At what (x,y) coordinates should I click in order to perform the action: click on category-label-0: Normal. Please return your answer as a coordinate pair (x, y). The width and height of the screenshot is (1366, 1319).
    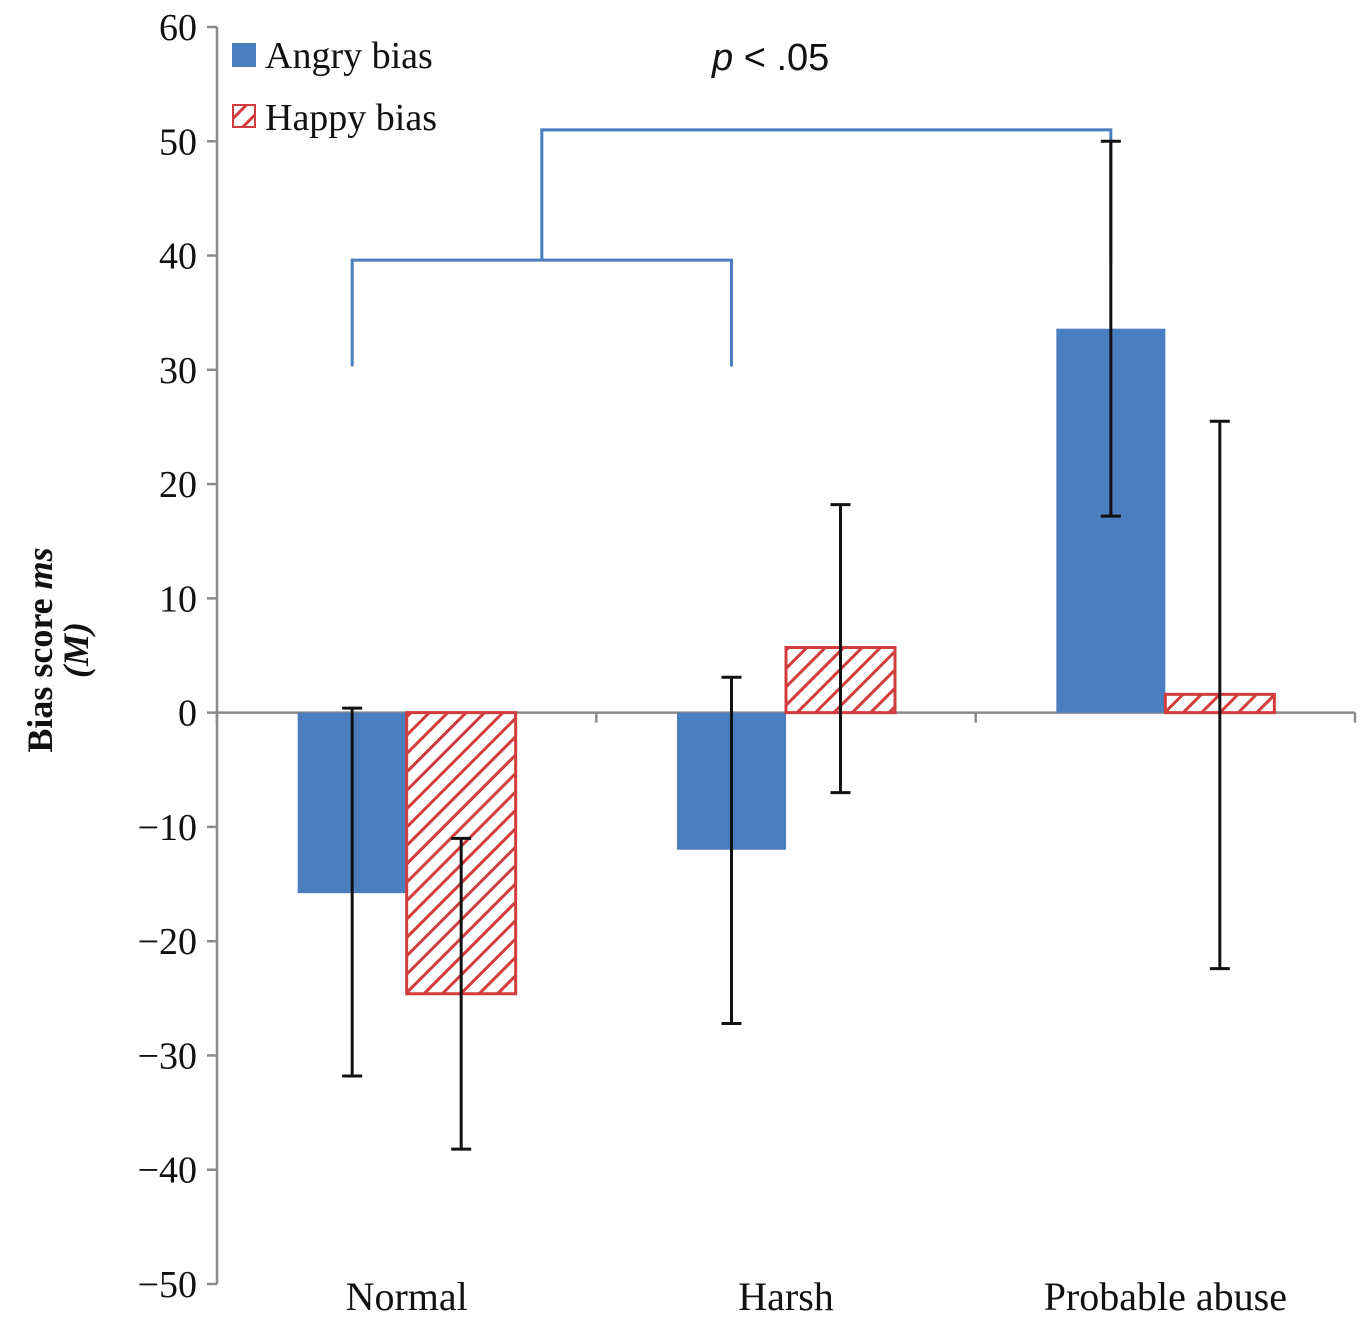
    Looking at the image, I should click on (407, 1296).